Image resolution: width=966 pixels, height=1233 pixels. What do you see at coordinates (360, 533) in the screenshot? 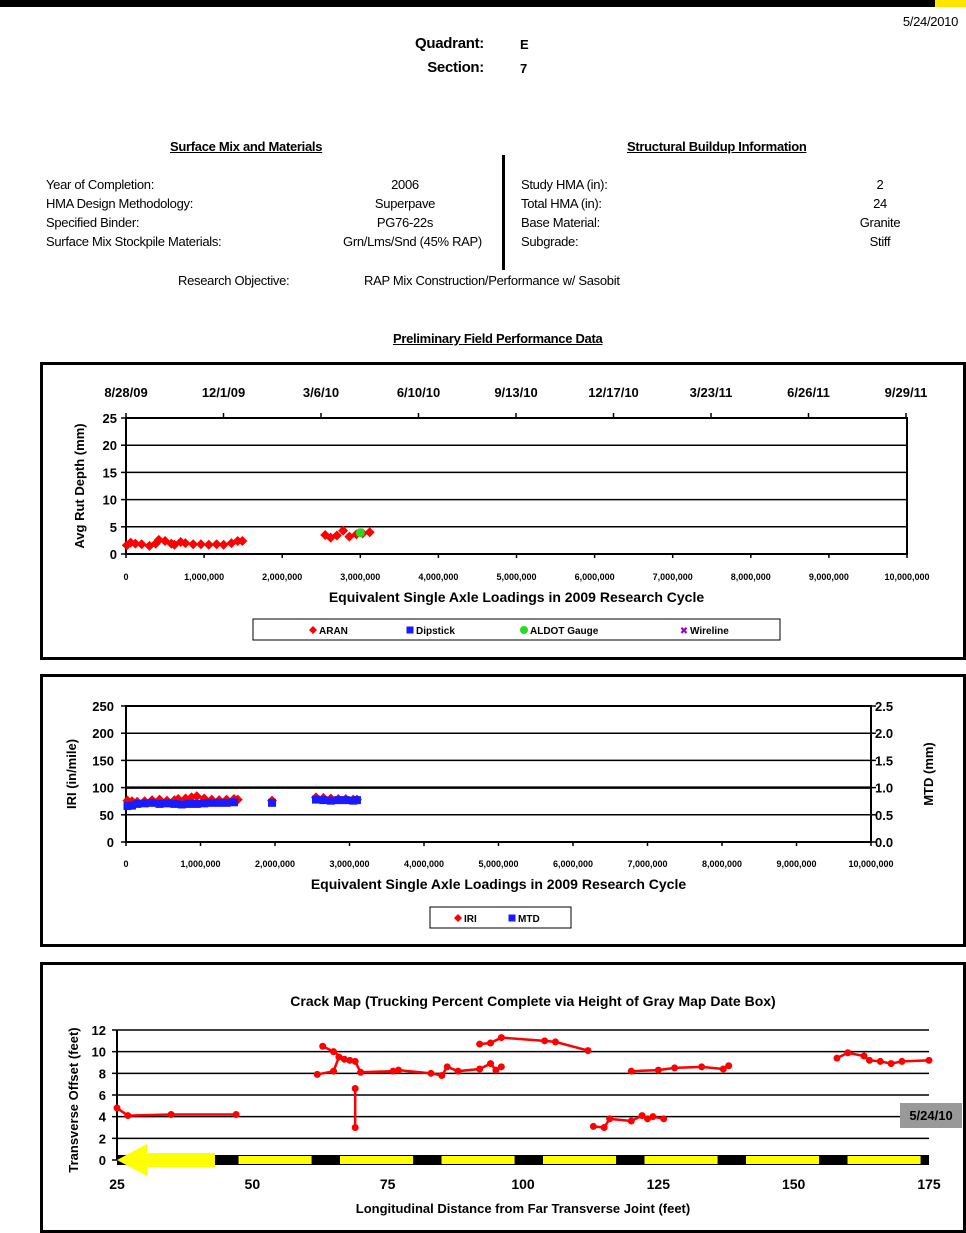
I see `rut-aldot-point` at bounding box center [360, 533].